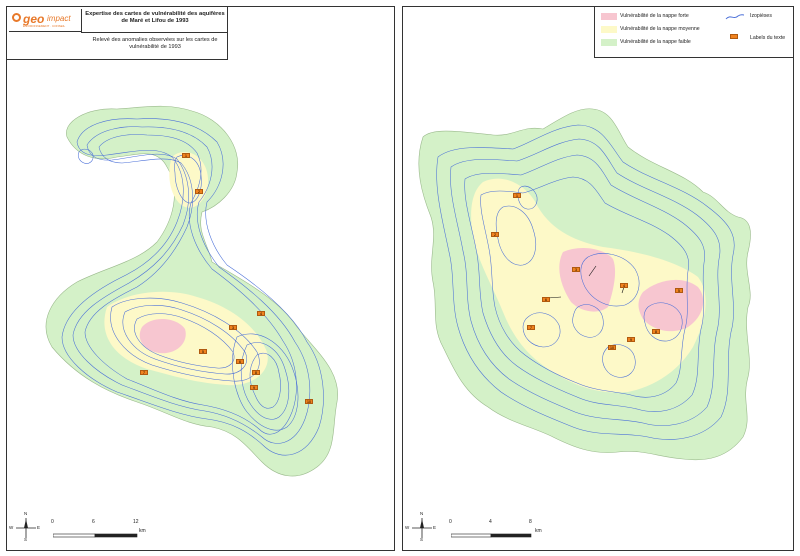  What do you see at coordinates (136, 522) in the screenshot?
I see `scale-tick: 12` at bounding box center [136, 522].